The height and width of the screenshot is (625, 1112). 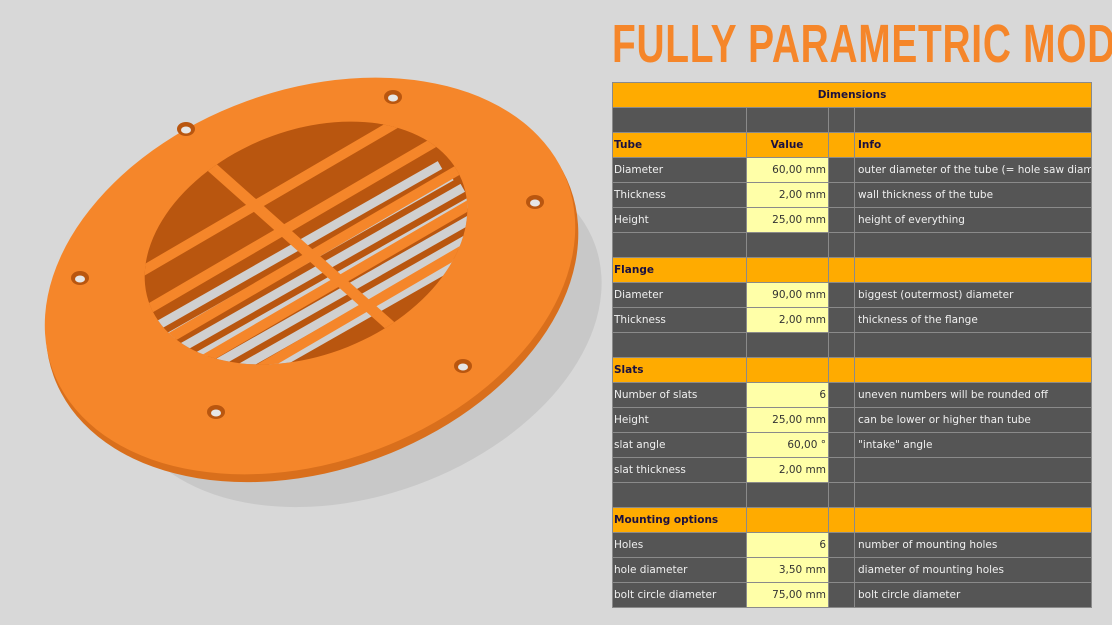 I want to click on table-title: Dimensions, so click(x=852, y=95).